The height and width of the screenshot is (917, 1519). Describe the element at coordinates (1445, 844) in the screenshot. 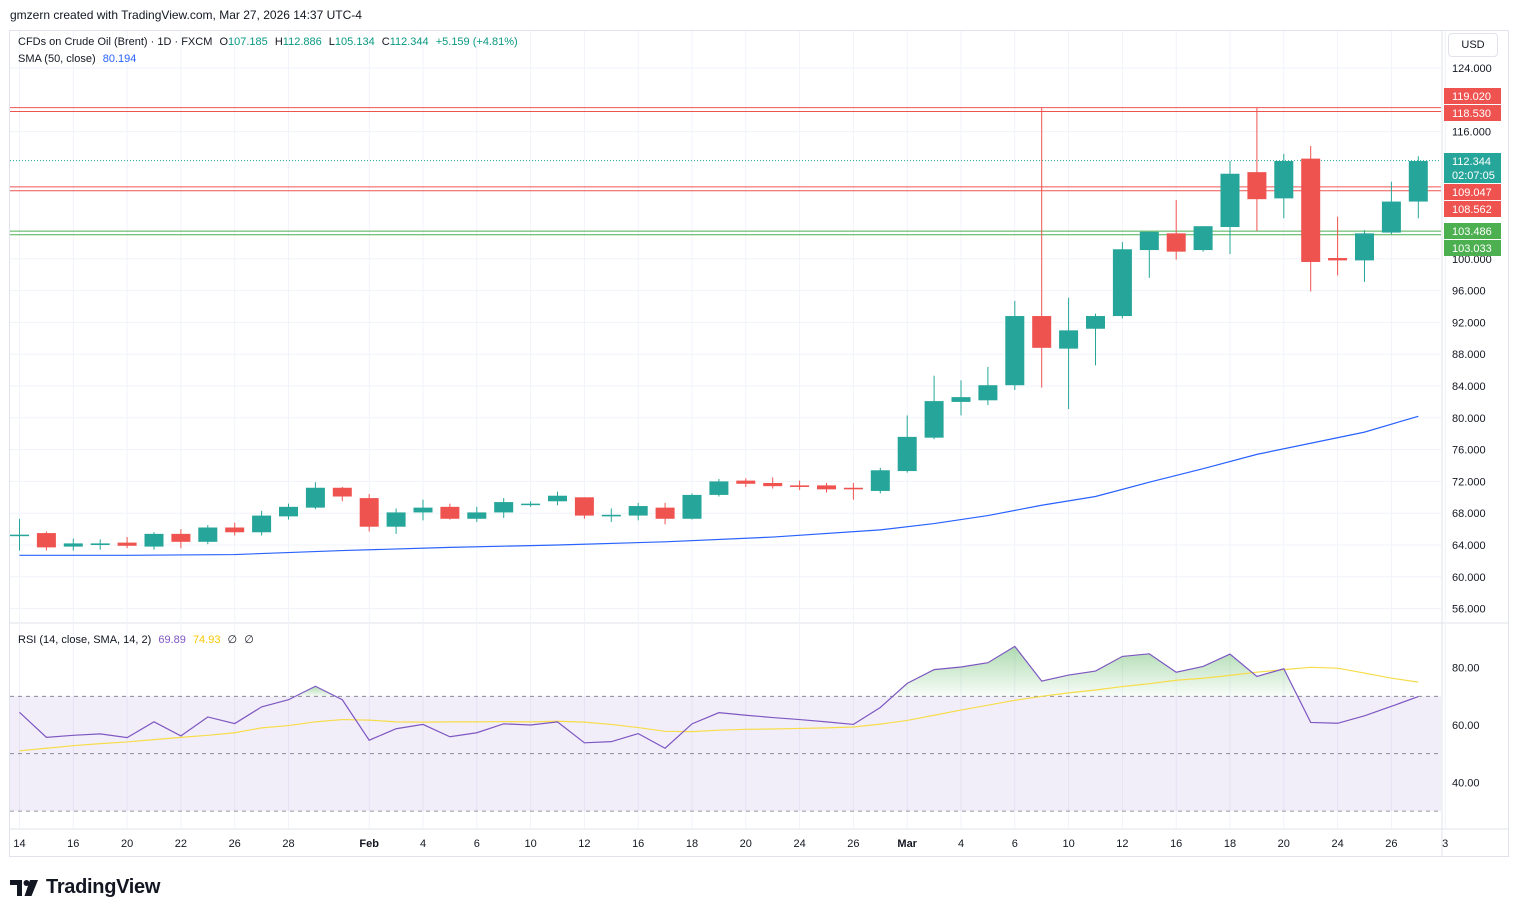

I see `time-tick-label: 3` at that location.